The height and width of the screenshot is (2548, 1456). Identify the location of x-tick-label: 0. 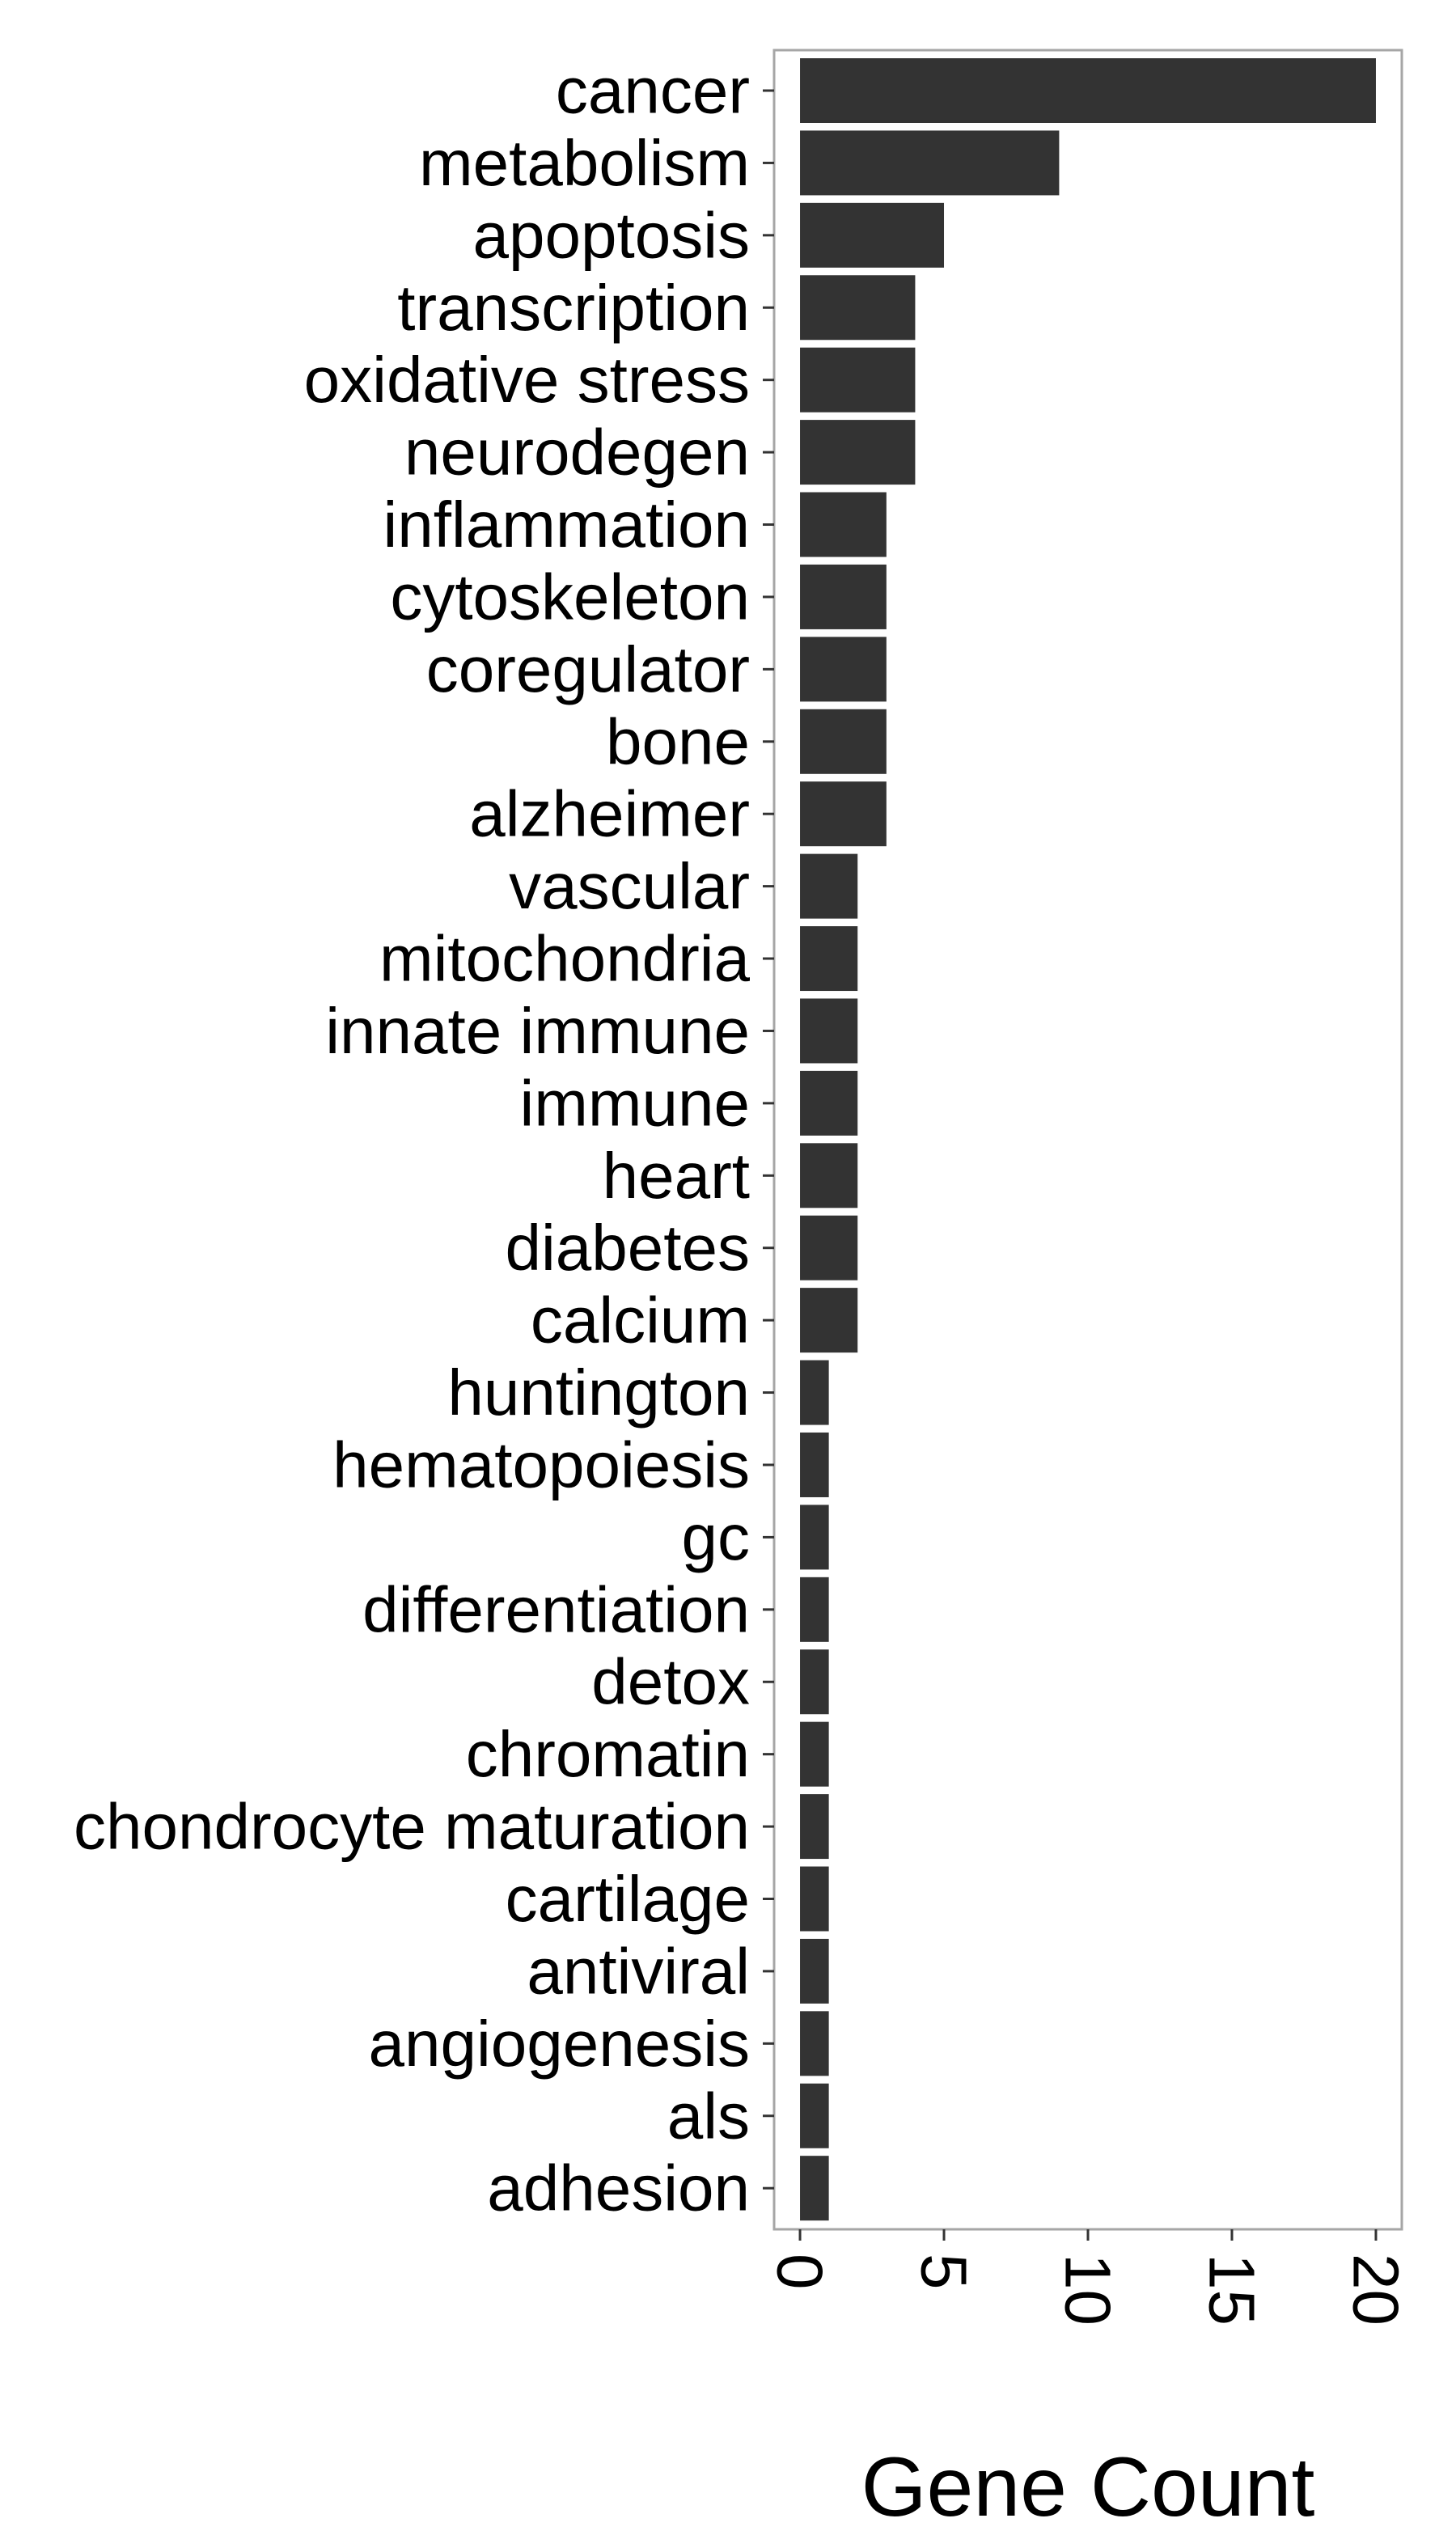
(800, 2272).